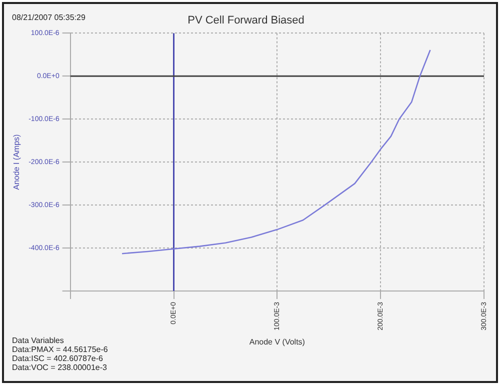  Describe the element at coordinates (60, 349) in the screenshot. I see `text: Data:PMAX = 44.56175e-6` at that location.